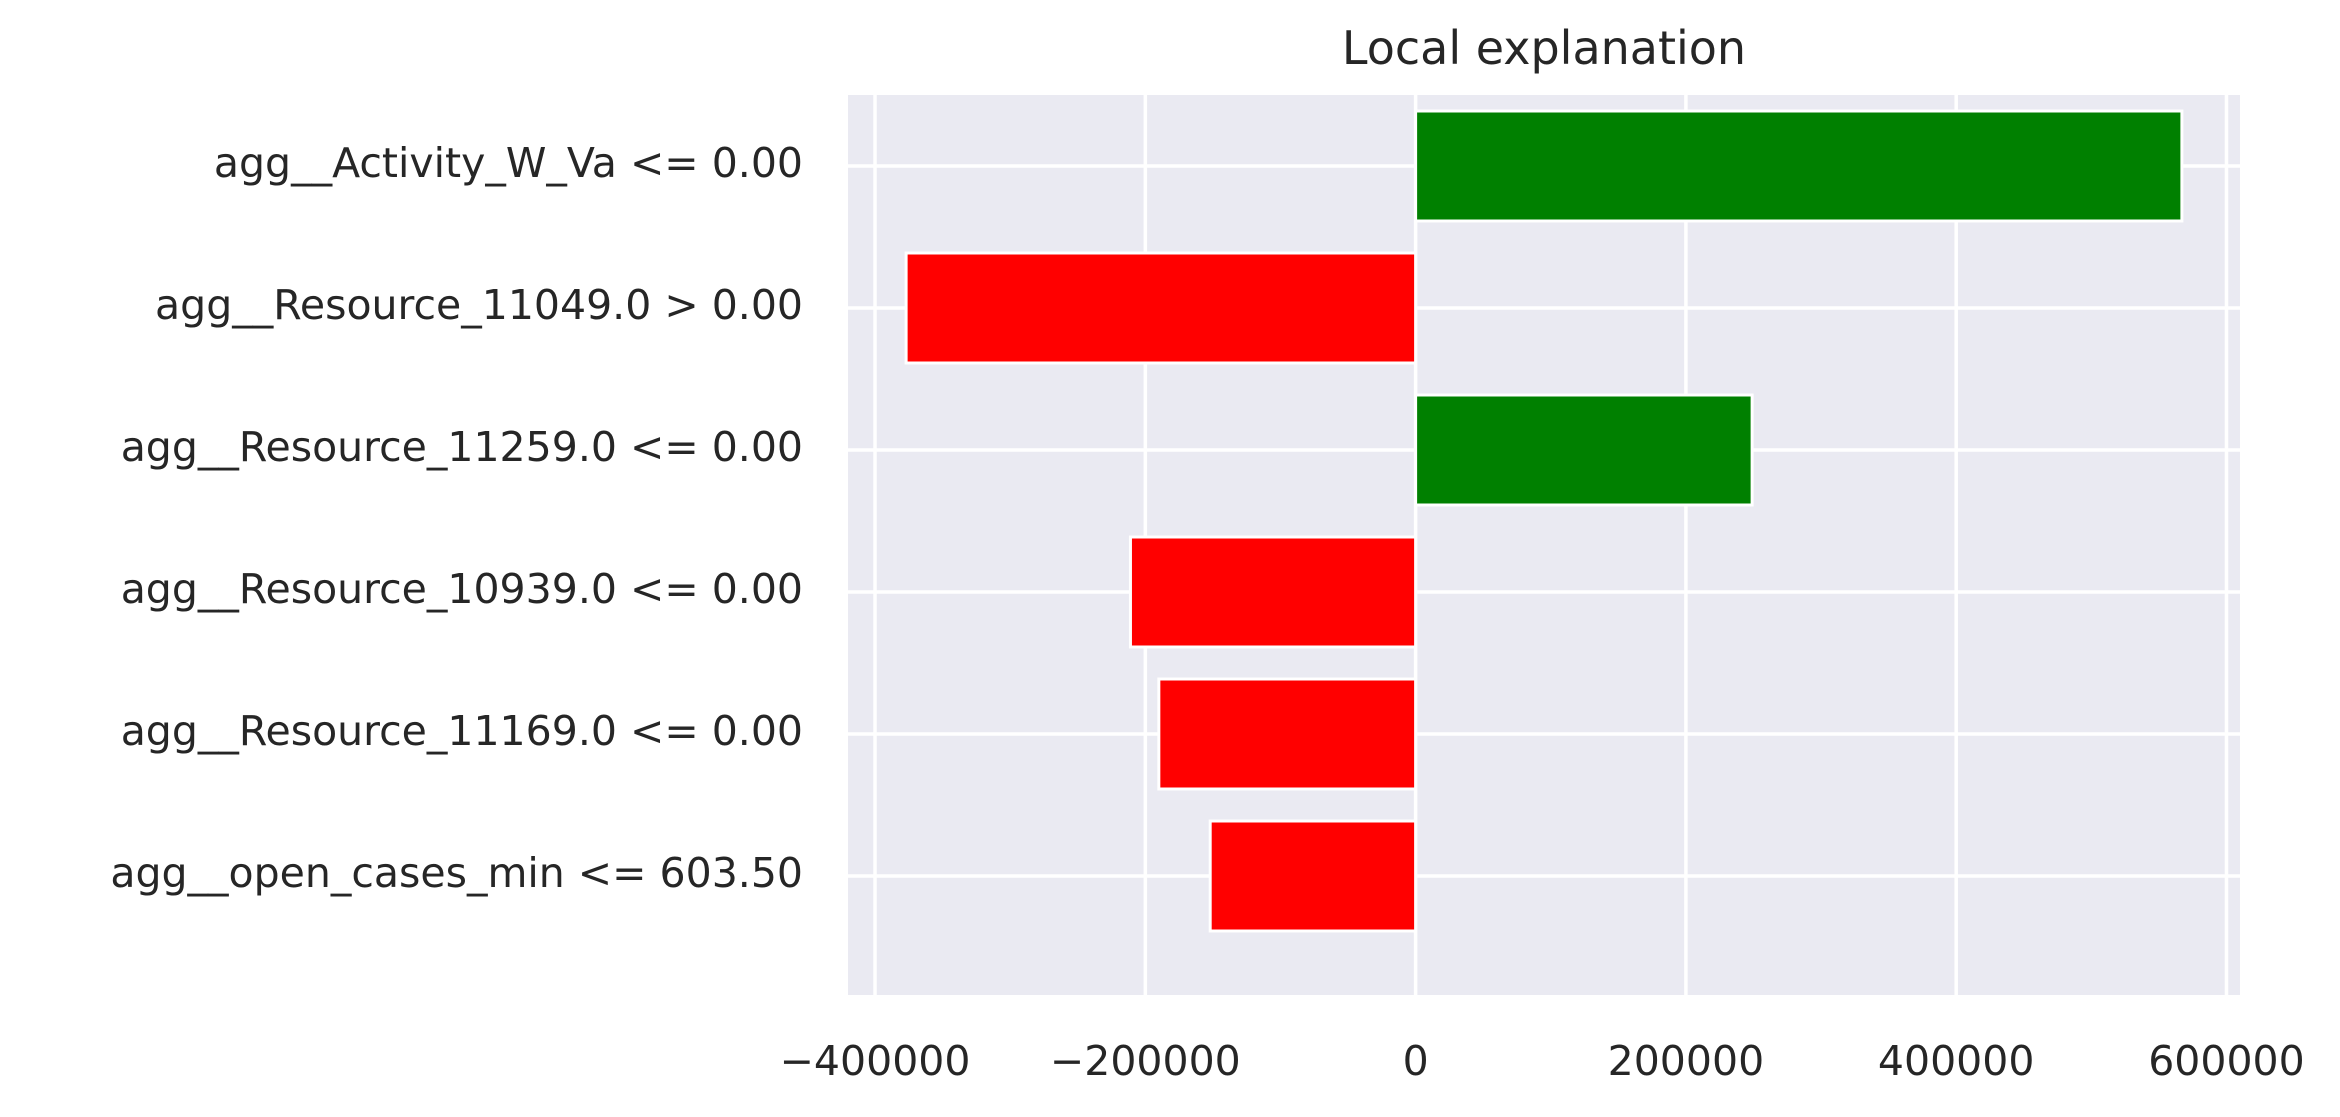 Image resolution: width=2340 pixels, height=1117 pixels. I want to click on y-tick-label: agg__open_cases_min <= 603.50, so click(456, 873).